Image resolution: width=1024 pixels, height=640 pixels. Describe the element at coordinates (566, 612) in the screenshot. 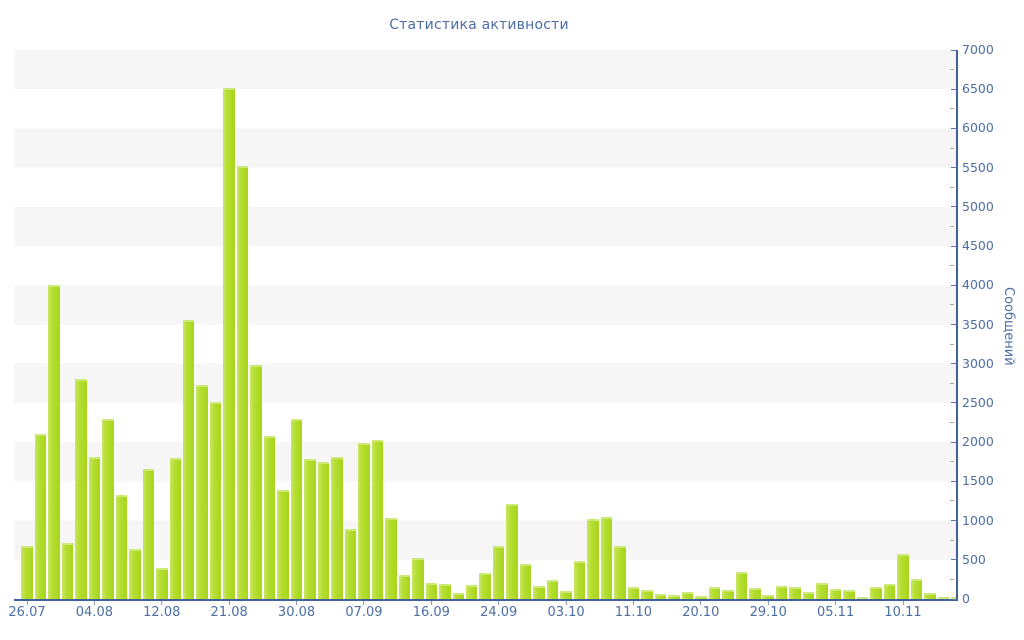

I see `x-axis-tick-label: 03.10` at that location.